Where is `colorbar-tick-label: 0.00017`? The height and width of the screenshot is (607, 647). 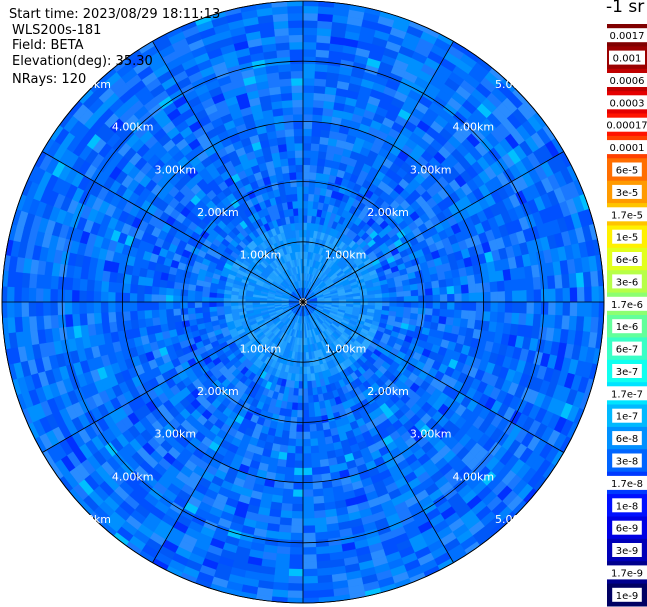 colorbar-tick-label: 0.00017 is located at coordinates (626, 126).